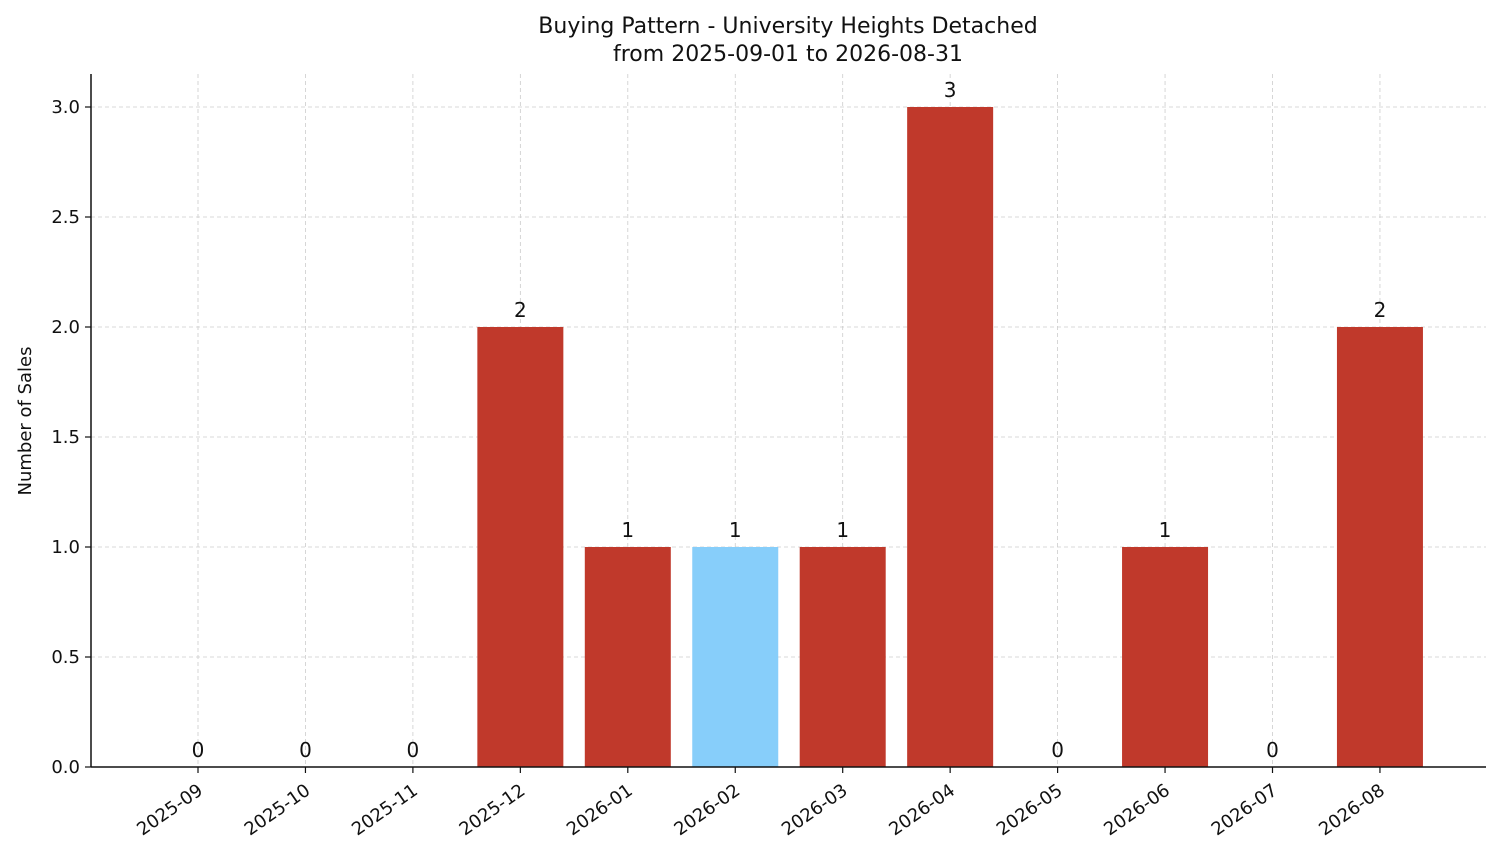 The height and width of the screenshot is (867, 1501). What do you see at coordinates (600, 810) in the screenshot?
I see `x-tick-label: 2026-01` at bounding box center [600, 810].